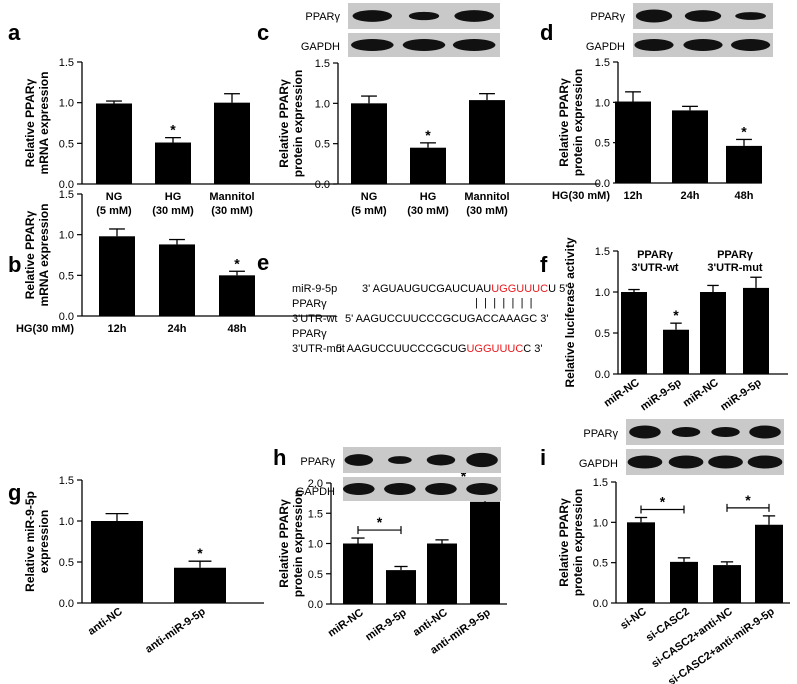 The image size is (797, 684). Describe the element at coordinates (422, 489) in the screenshot. I see `blot-h-gapdh` at that location.